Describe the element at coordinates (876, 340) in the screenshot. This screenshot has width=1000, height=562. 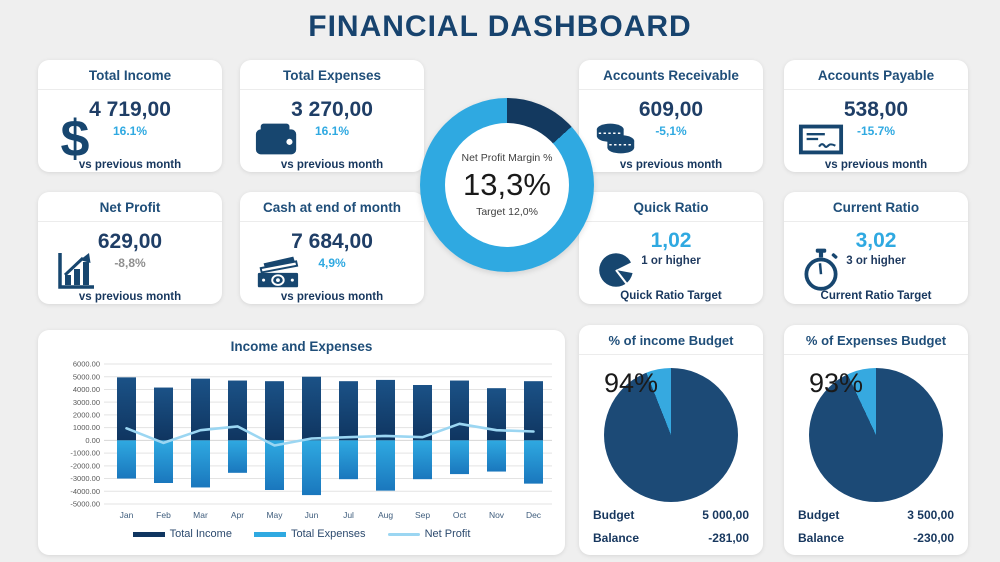
I see `panel-title: % of Expenses Budget` at that location.